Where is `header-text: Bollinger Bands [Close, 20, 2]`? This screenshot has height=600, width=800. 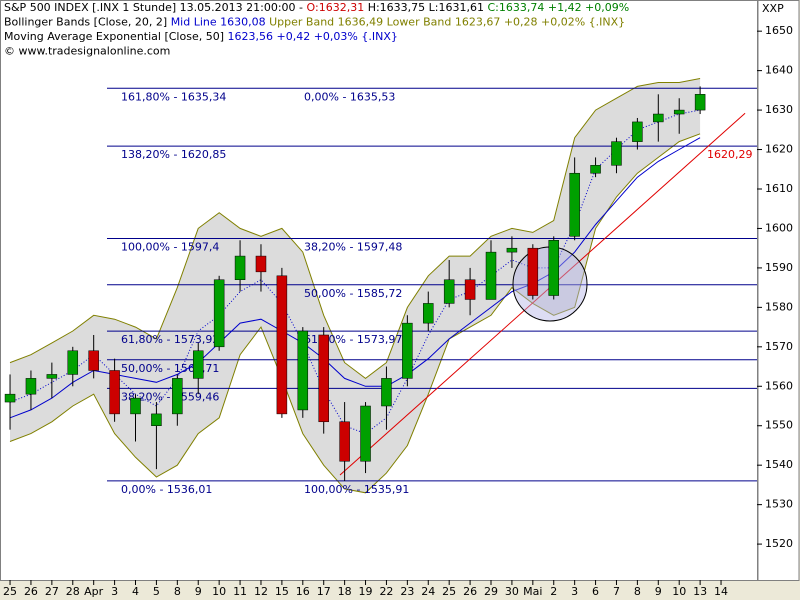
header-text: Bollinger Bands [Close, 20, 2] is located at coordinates (87, 22).